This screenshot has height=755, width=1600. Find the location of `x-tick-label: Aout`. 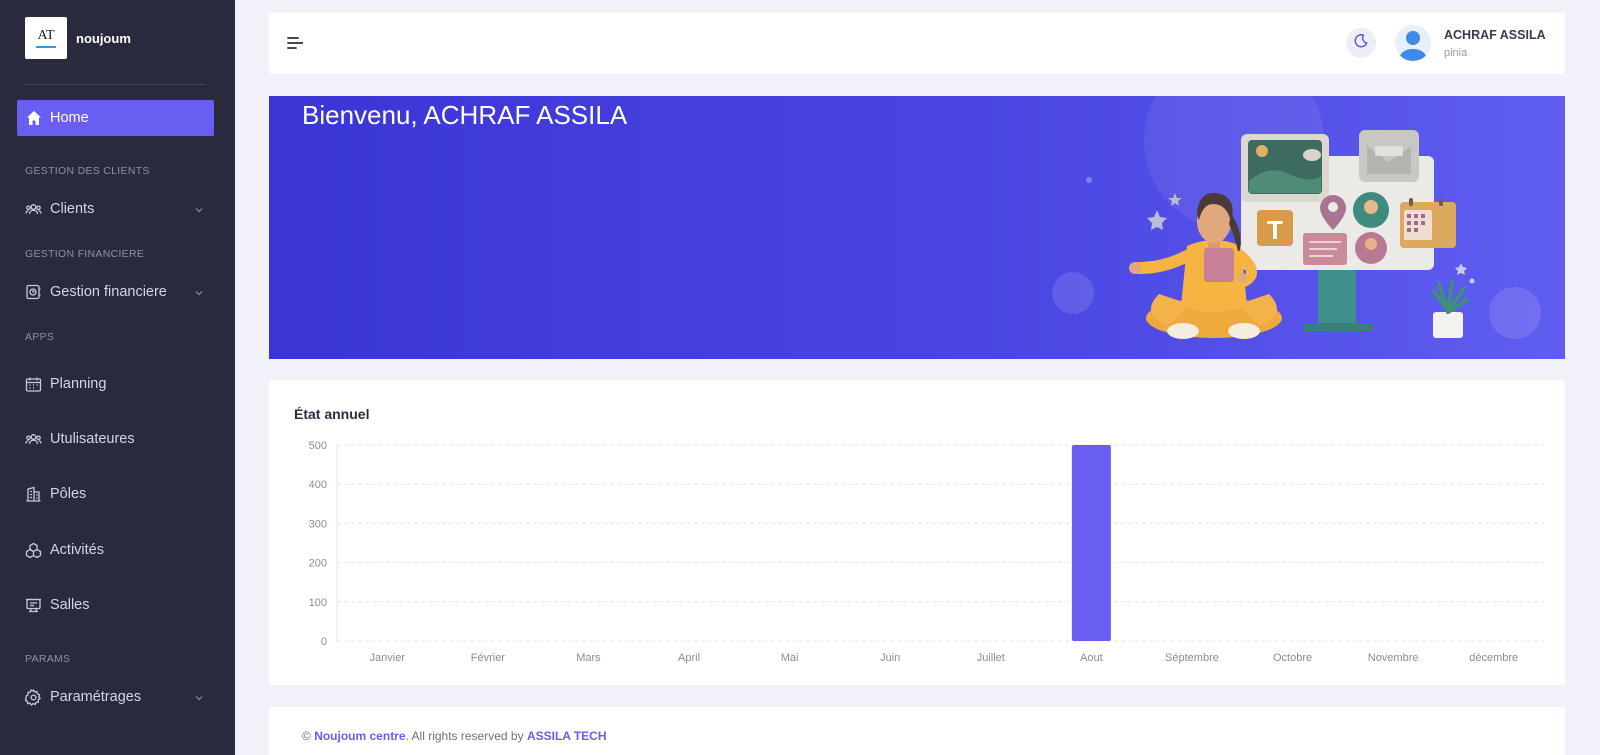

x-tick-label: Aout is located at coordinates (1091, 658).